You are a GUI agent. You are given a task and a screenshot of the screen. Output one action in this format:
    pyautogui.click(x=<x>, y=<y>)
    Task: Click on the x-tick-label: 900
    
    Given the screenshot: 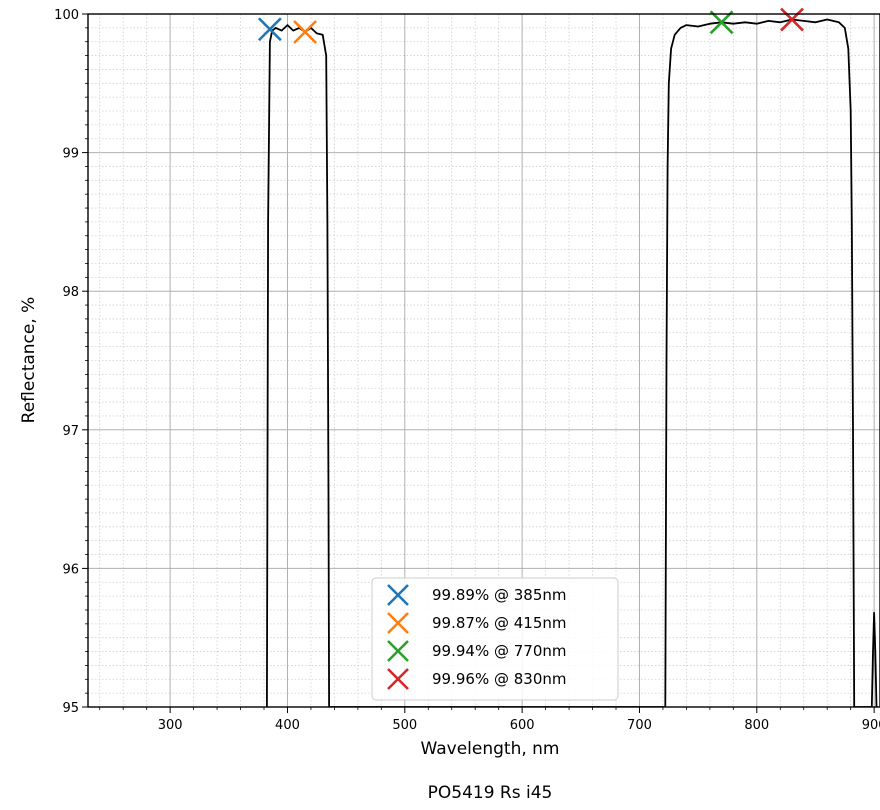 What is the action you would take?
    pyautogui.click(x=871, y=725)
    